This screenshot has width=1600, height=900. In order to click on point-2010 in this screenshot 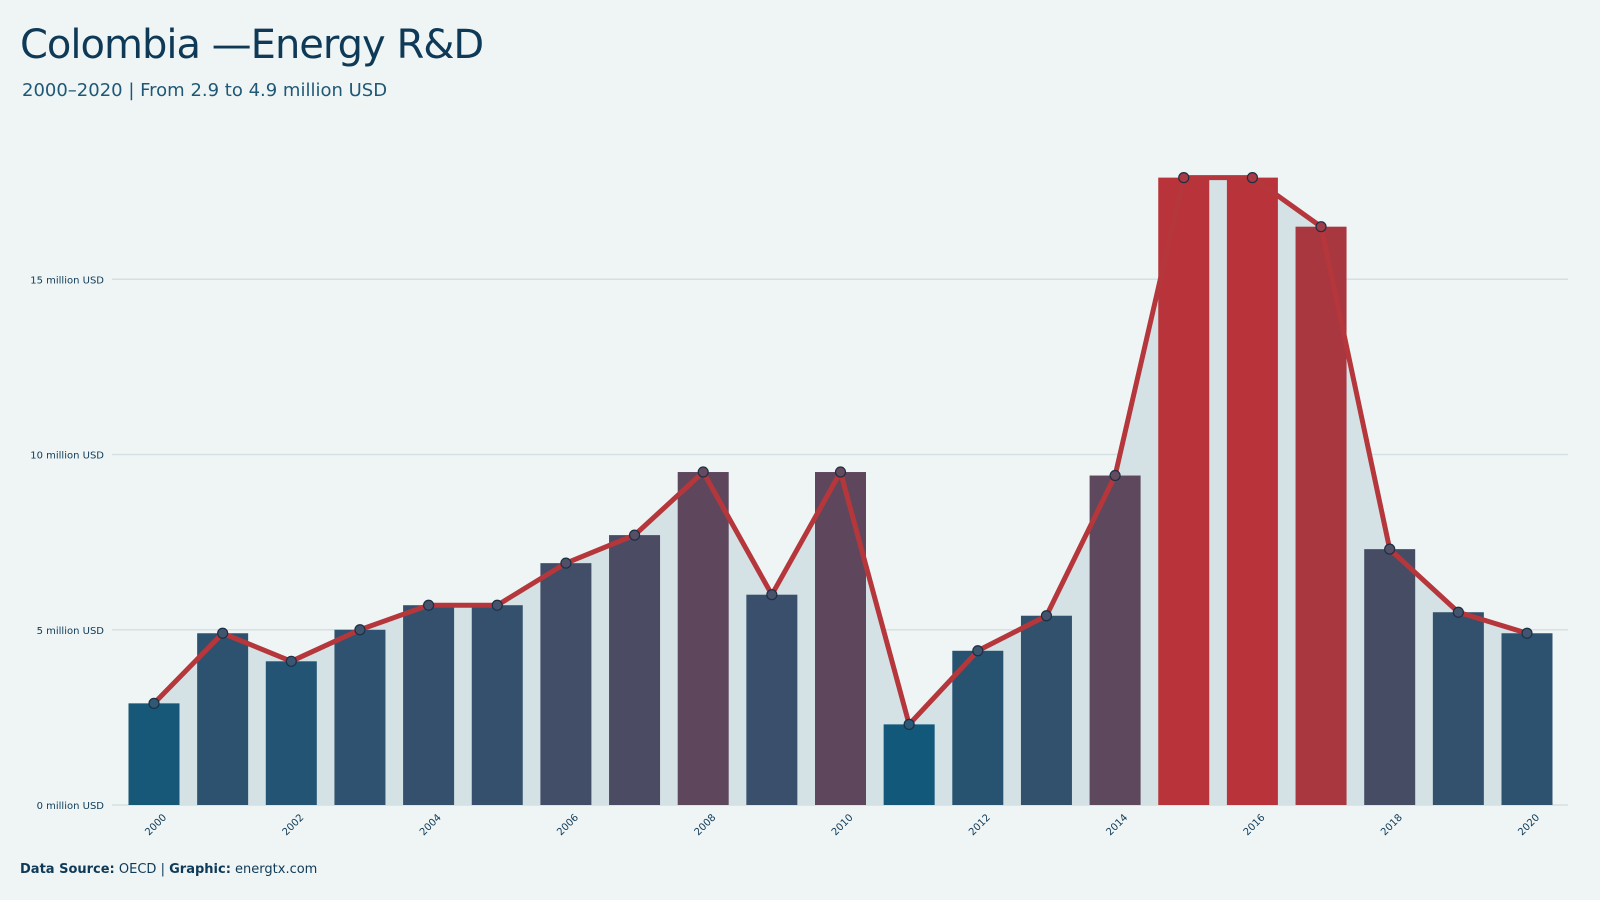, I will do `click(840, 472)`.